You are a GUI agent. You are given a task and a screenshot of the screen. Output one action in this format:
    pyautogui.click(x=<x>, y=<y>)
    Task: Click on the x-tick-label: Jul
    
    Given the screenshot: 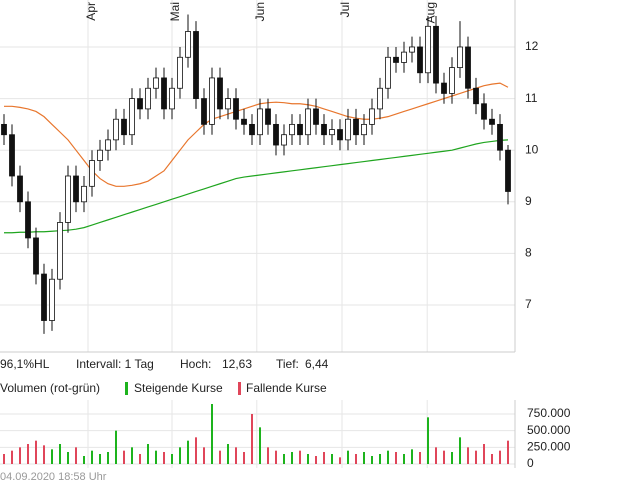 What is the action you would take?
    pyautogui.click(x=345, y=9)
    